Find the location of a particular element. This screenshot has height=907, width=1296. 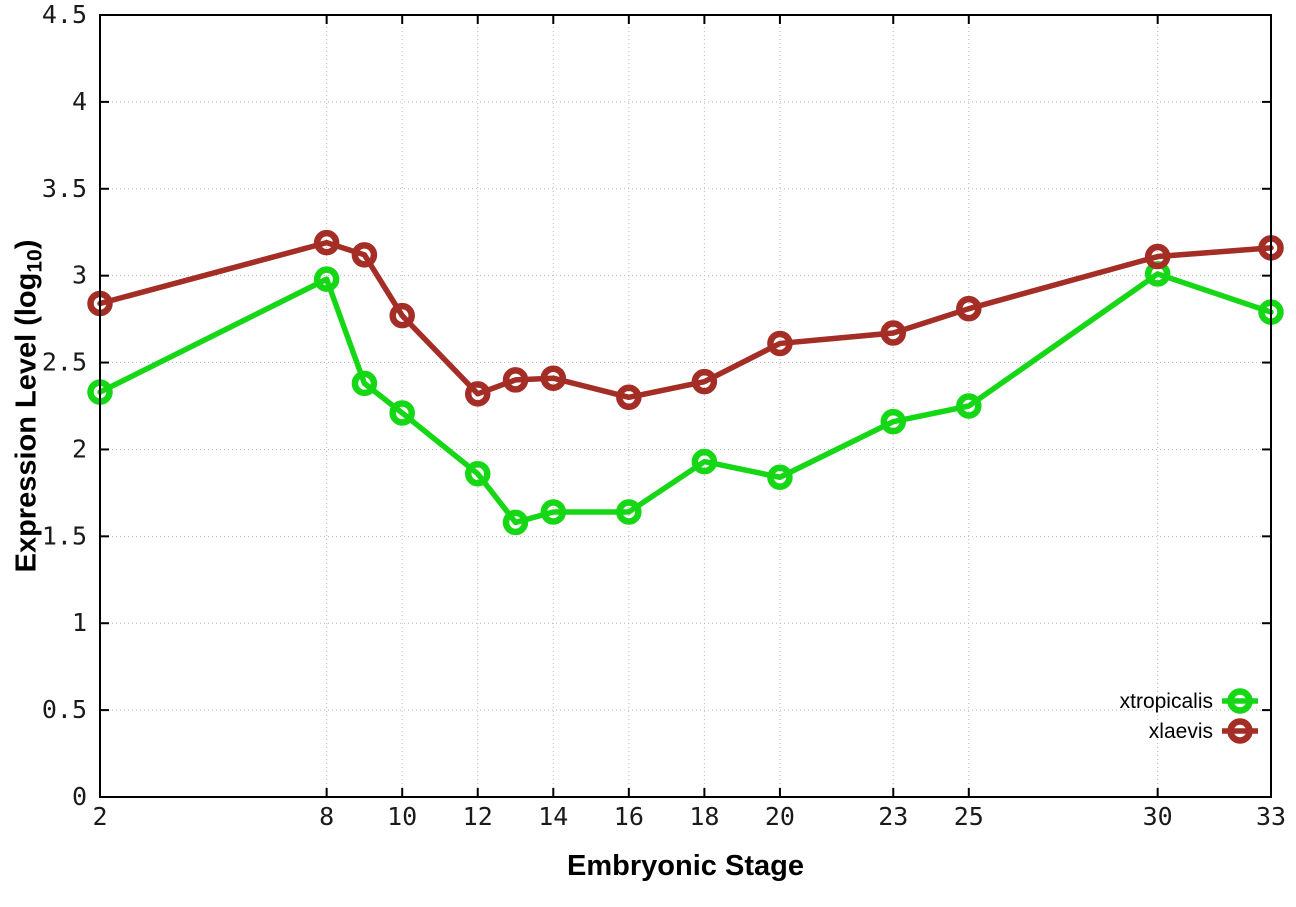

x-tick-label: 8 is located at coordinates (326, 816).